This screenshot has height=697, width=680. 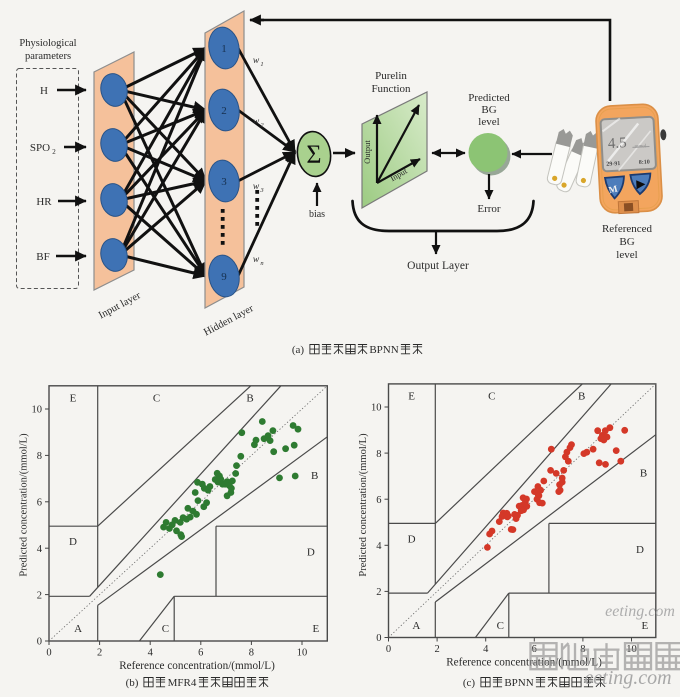 I want to click on svg-text: M, so click(x=613, y=191).